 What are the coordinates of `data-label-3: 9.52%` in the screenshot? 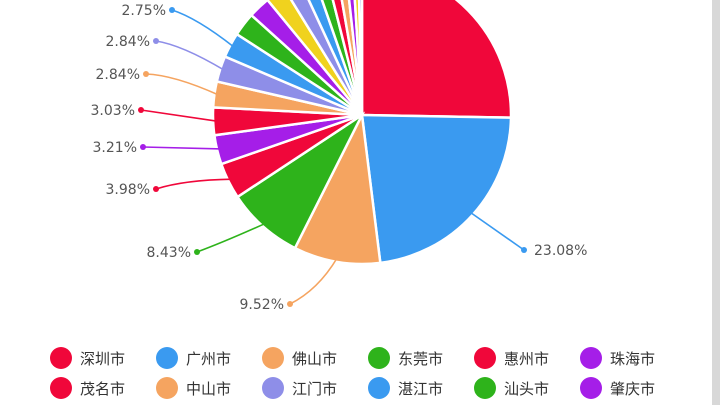 It's located at (262, 305).